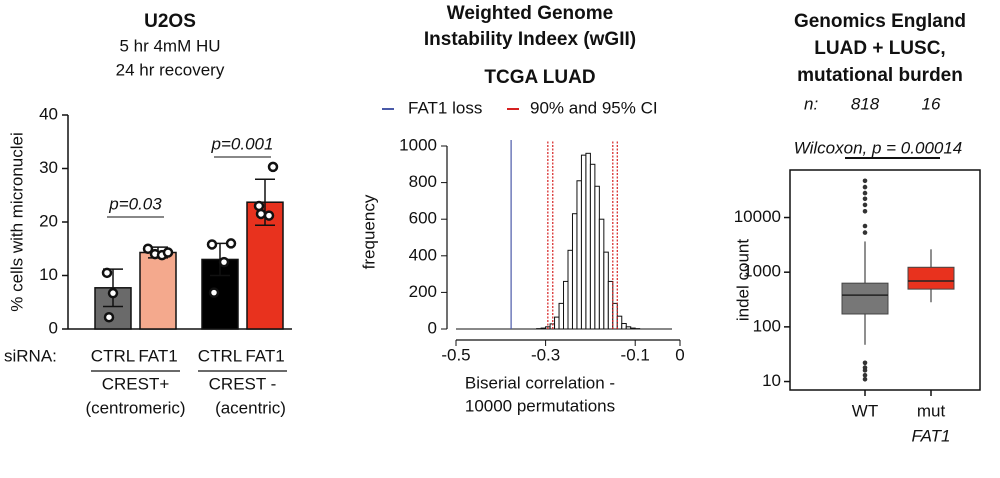 Image resolution: width=1000 pixels, height=478 pixels. What do you see at coordinates (30, 355) in the screenshot?
I see `x-axis-label: siRNA:` at bounding box center [30, 355].